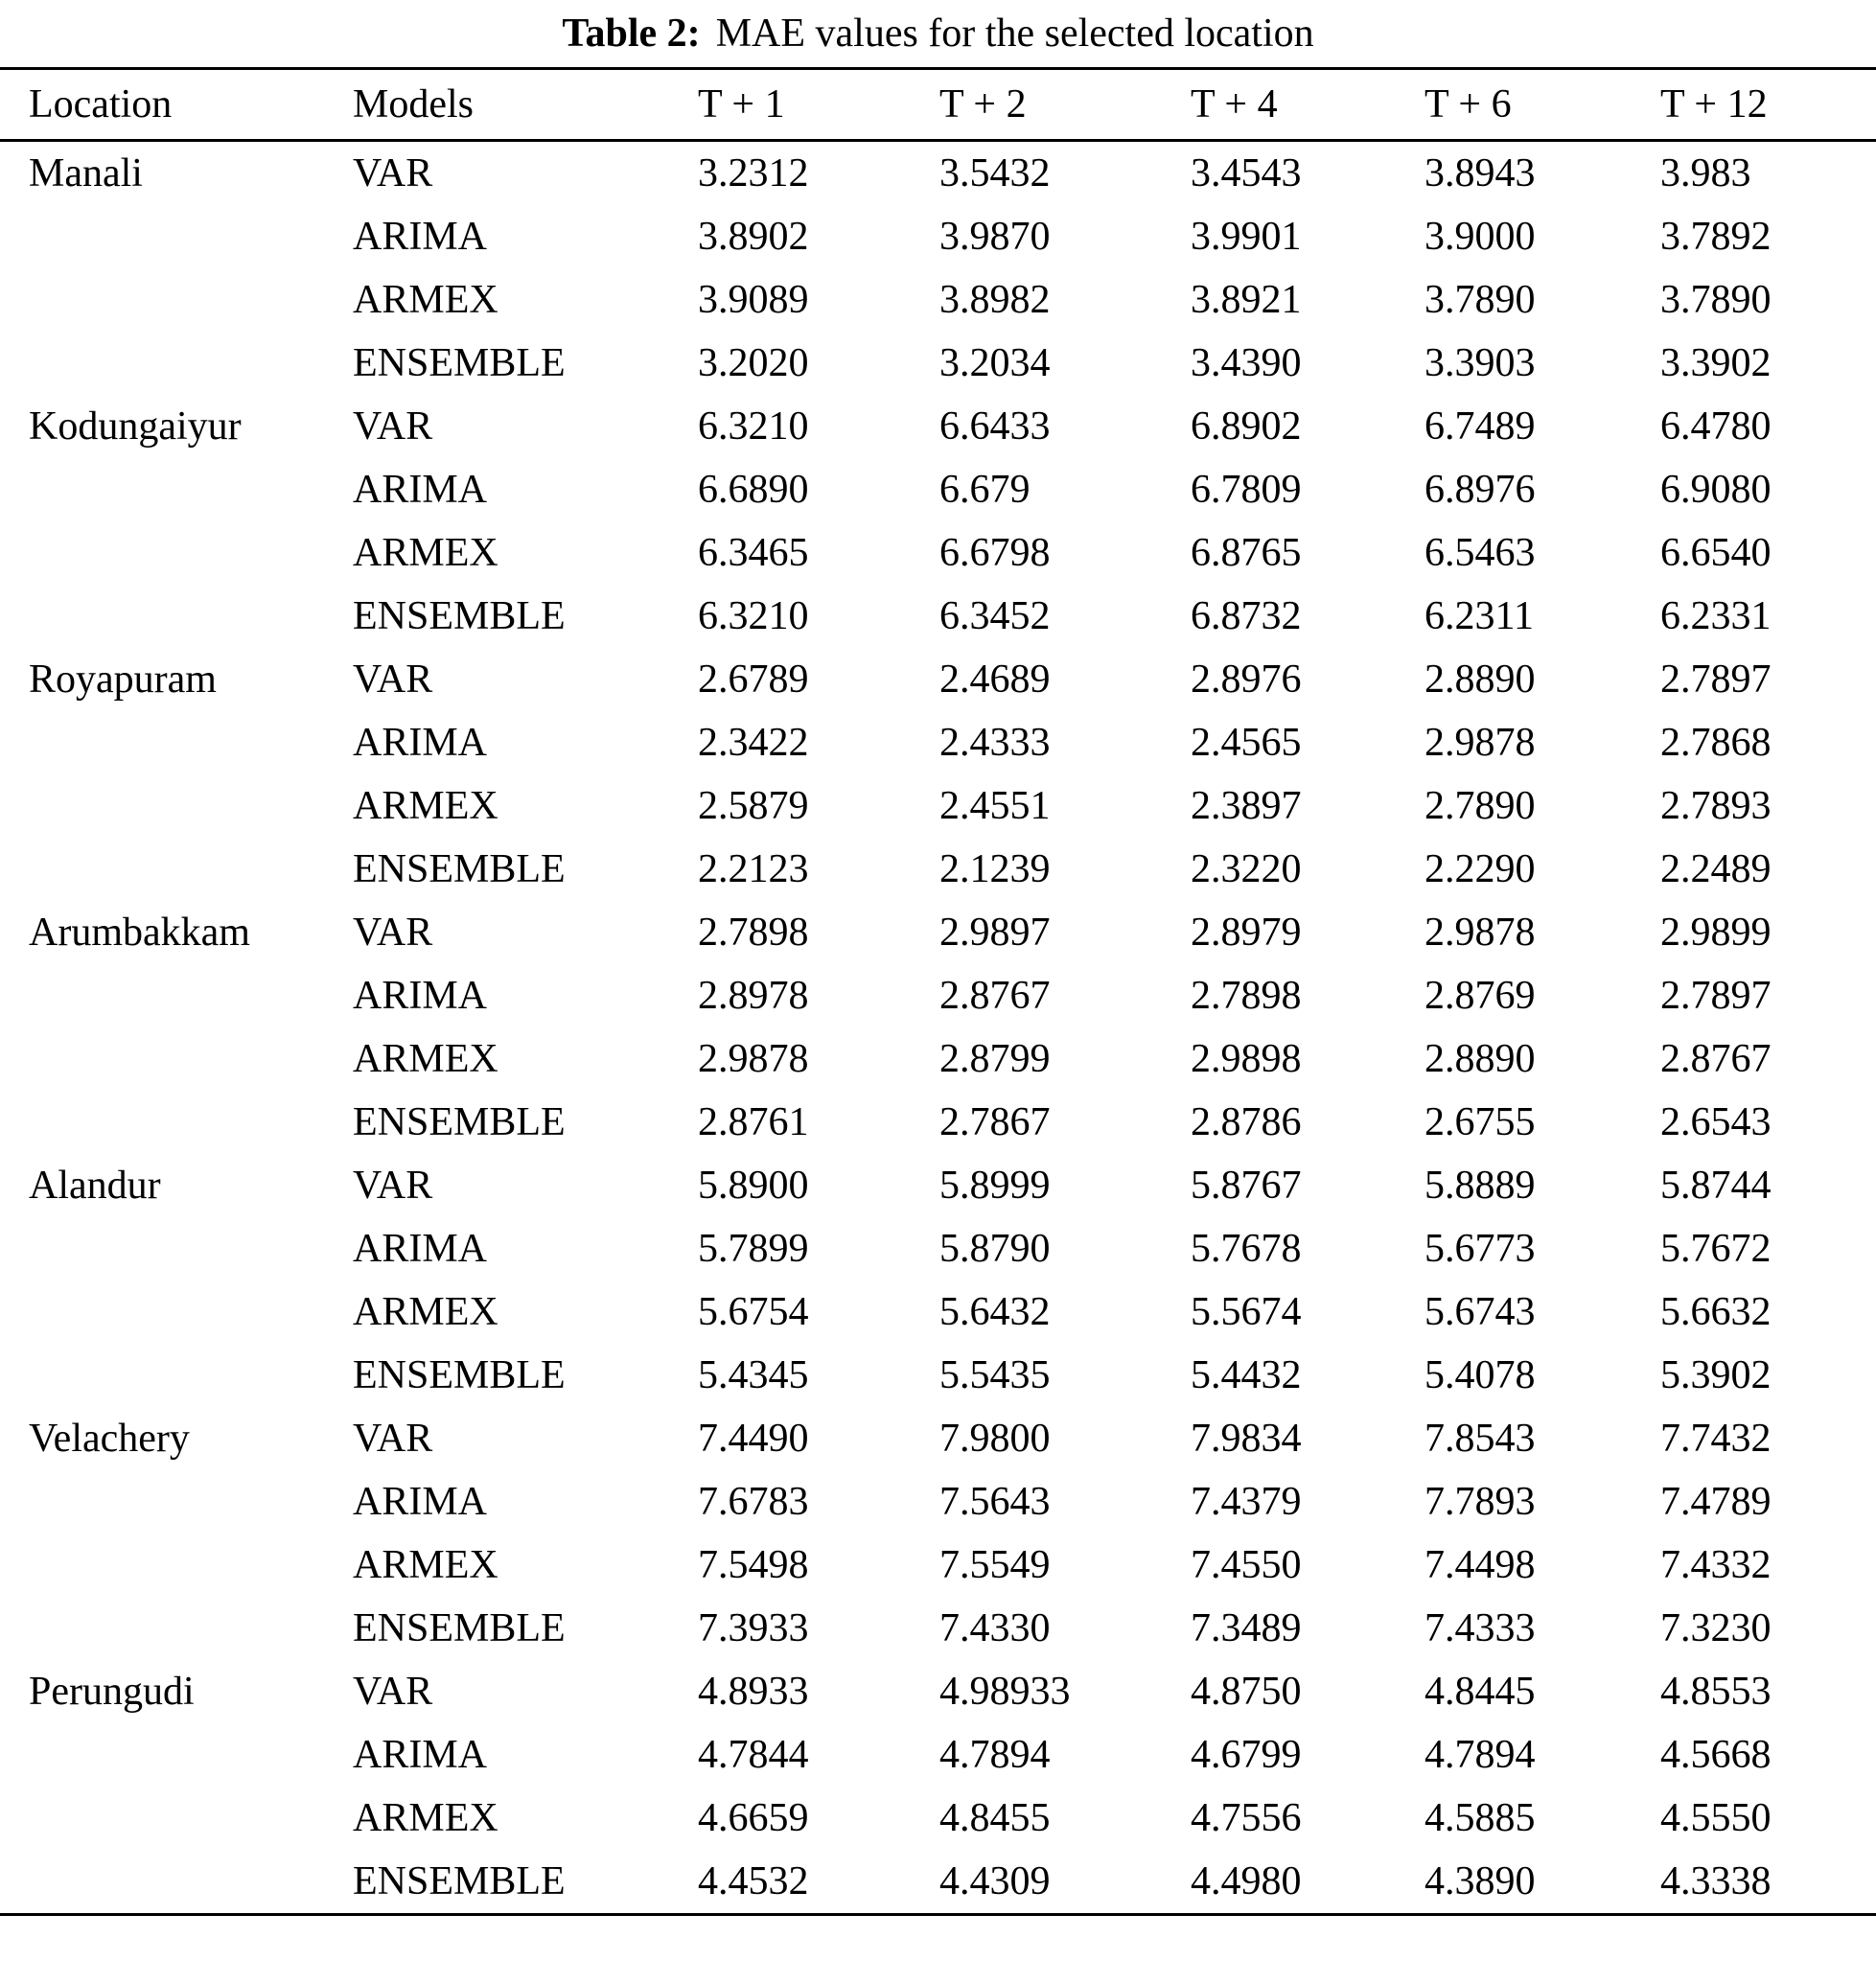  I want to click on value-cell: 3.8921, so click(1246, 301).